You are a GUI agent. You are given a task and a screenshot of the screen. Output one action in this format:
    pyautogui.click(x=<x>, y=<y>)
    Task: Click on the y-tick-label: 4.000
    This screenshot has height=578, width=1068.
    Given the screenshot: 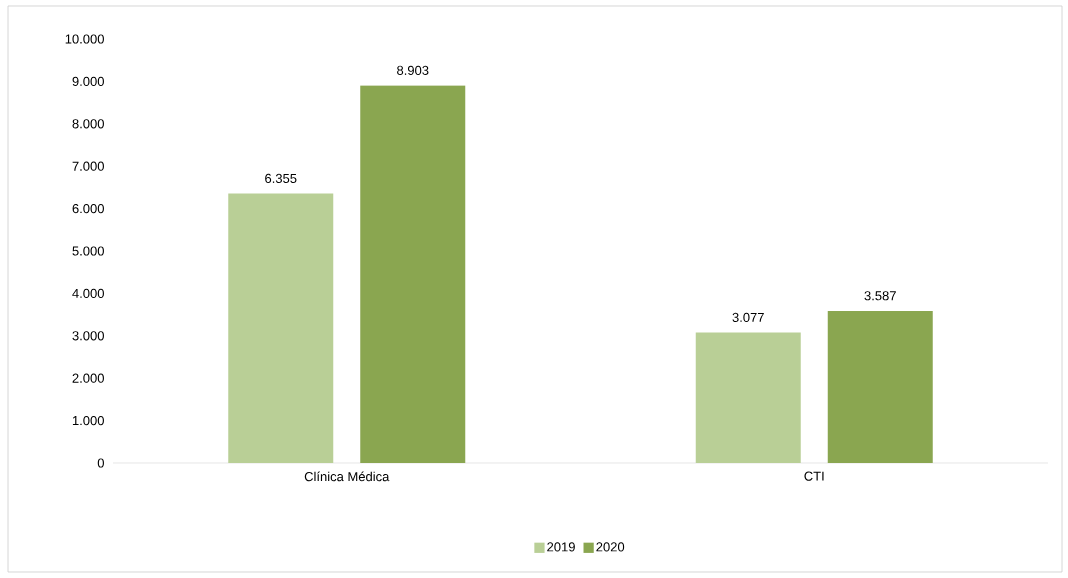 What is the action you would take?
    pyautogui.click(x=88, y=293)
    